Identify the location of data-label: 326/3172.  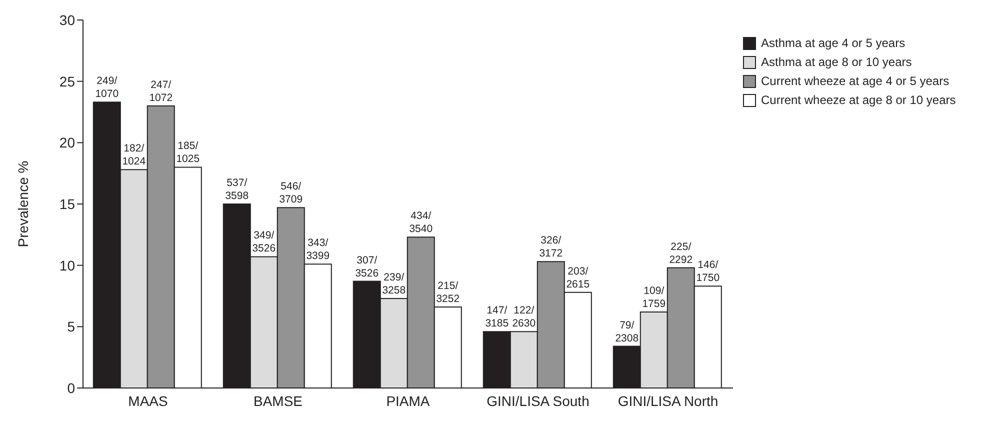
(551, 247).